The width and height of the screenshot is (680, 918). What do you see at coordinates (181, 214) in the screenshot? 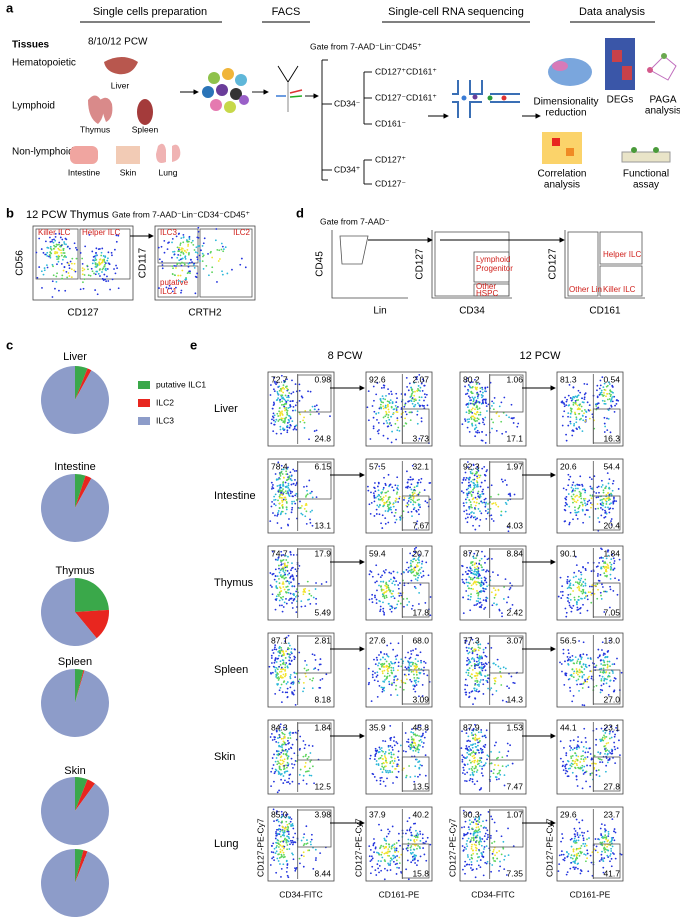
I see `gate-label: Gate from 7-AAD⁻Lin⁻CD34⁻CD45⁺` at bounding box center [181, 214].